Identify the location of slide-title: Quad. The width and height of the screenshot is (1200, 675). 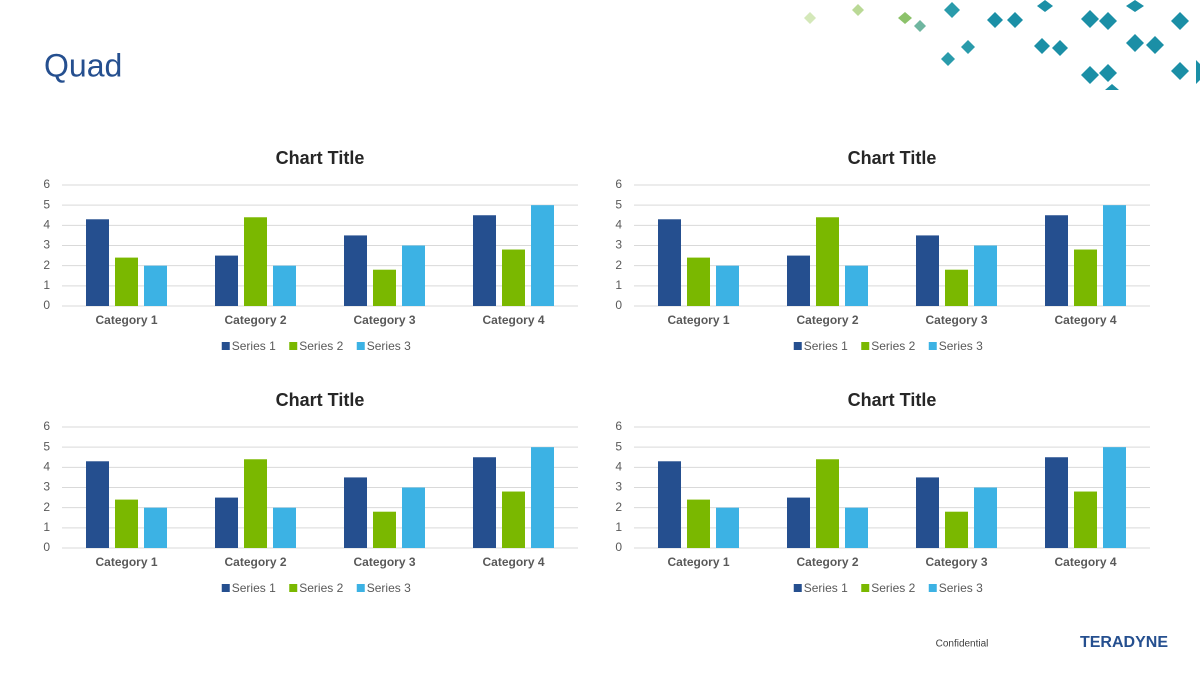
(83, 65).